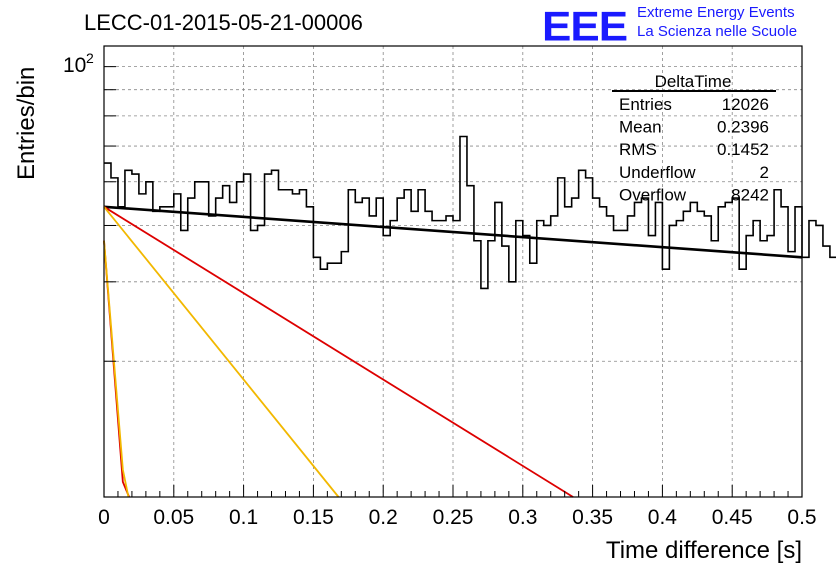 This screenshot has width=836, height=572. I want to click on x-tick-label: 0.05, so click(173, 517).